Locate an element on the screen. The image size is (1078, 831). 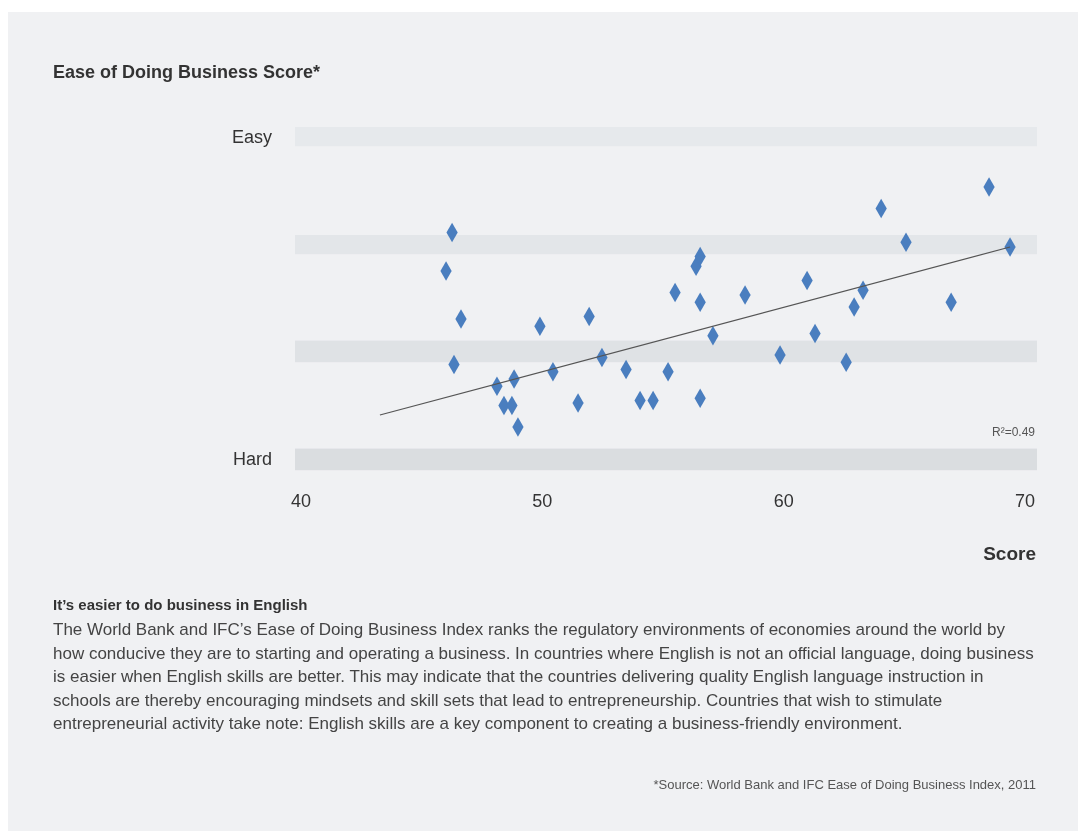
text: *Source: World Bank and IFC Ease of Doing Business Index, 2011 is located at coordinates (844, 784).